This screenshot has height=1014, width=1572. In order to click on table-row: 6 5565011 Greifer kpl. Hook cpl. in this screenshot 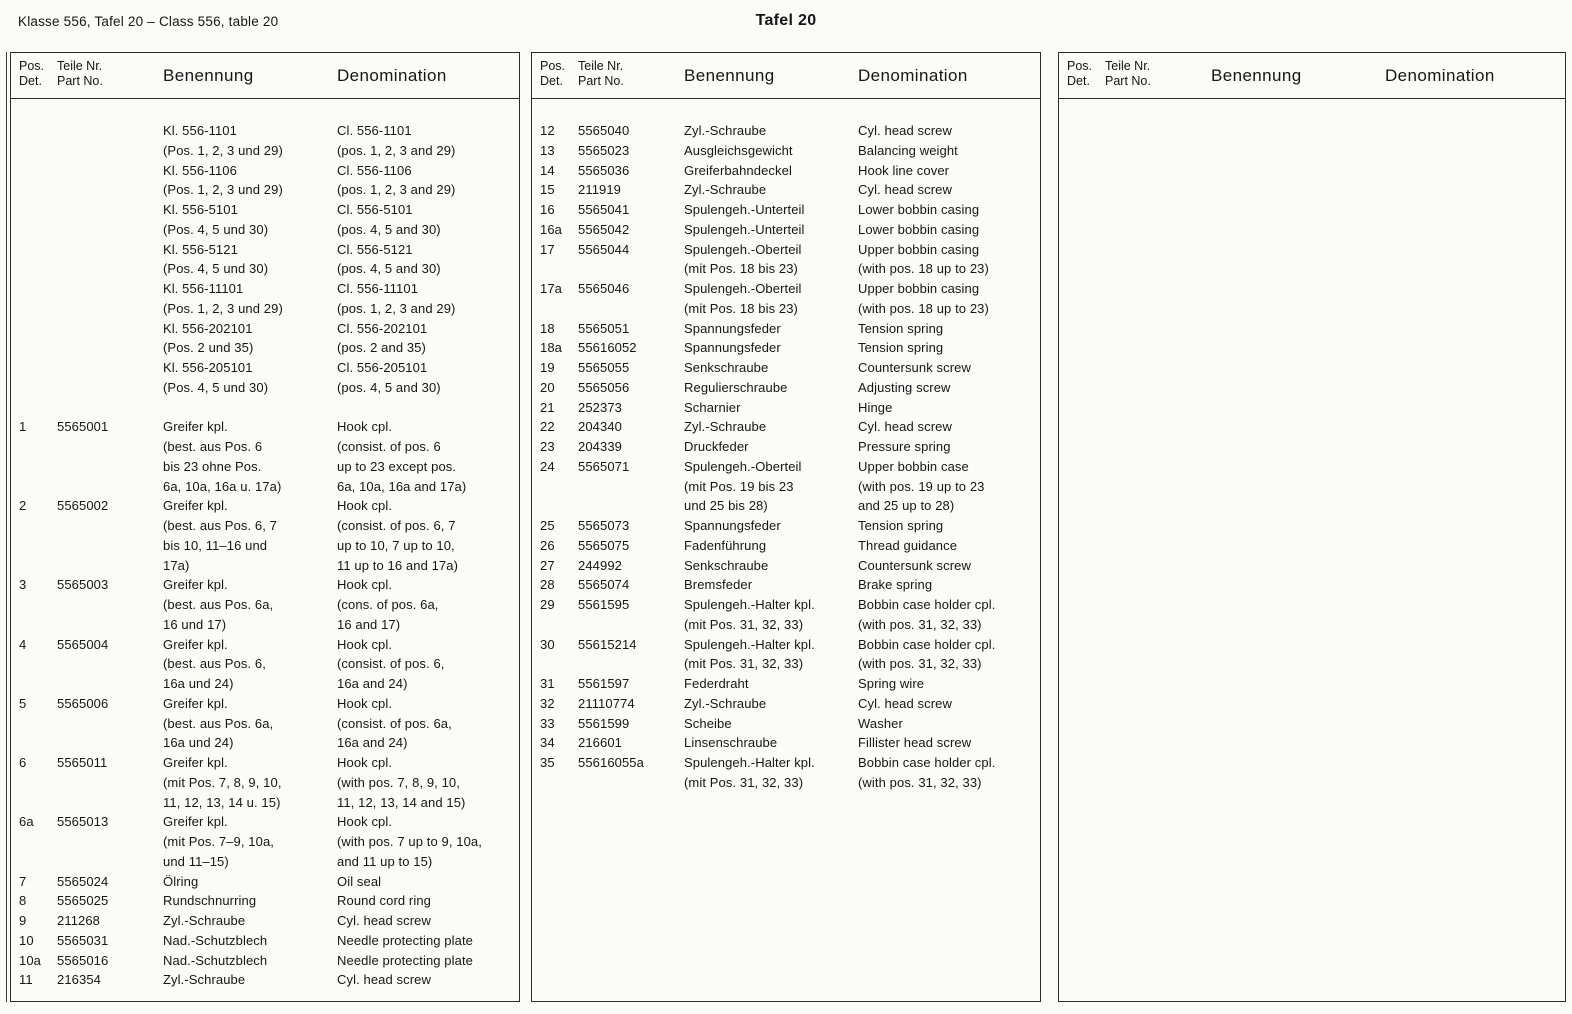, I will do `click(269, 763)`.